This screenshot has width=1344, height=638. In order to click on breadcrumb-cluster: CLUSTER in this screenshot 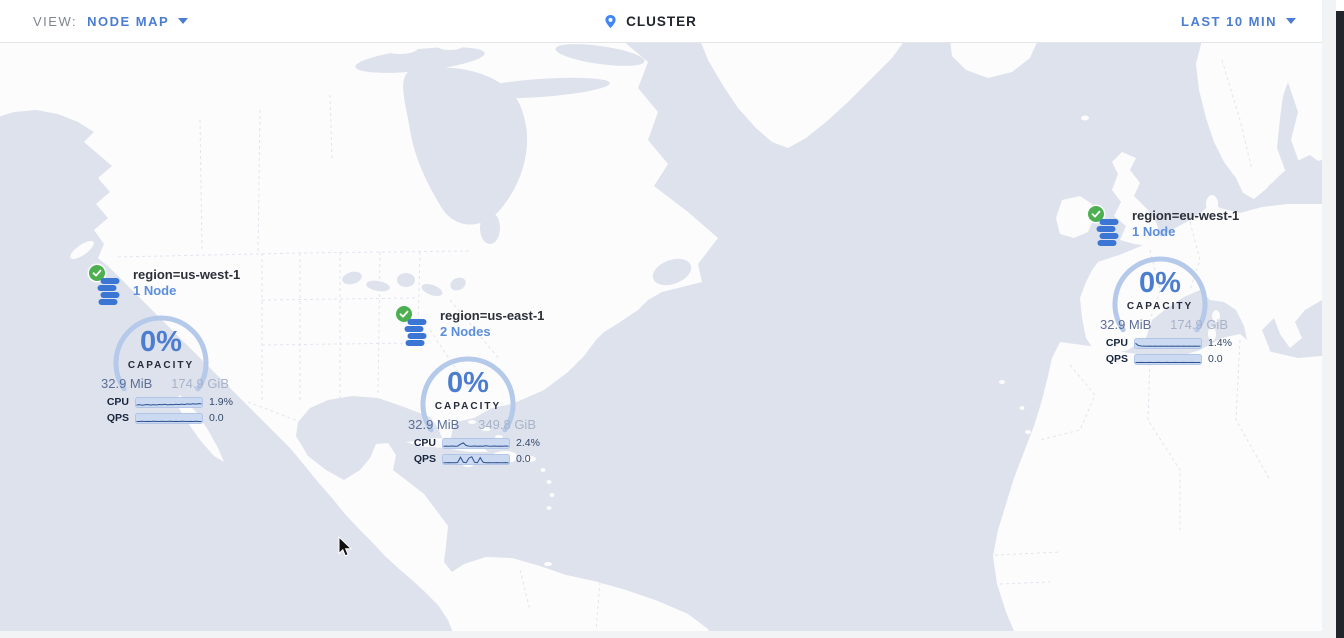, I will do `click(661, 21)`.